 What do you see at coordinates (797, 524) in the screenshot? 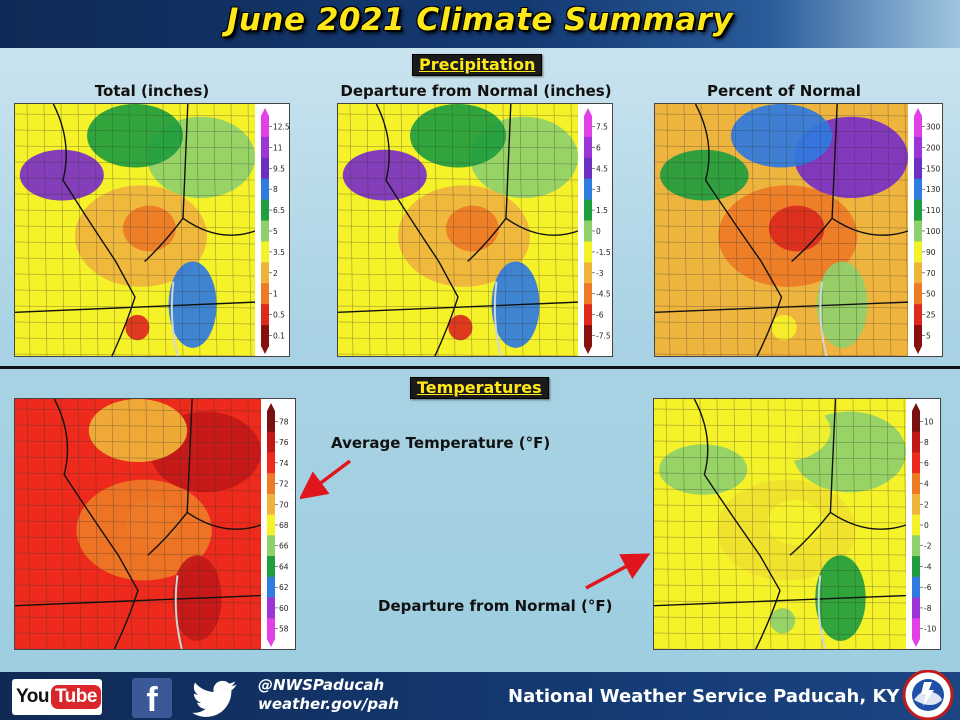
I see `temp-departure-map: 10 8 6 4 2 0 -2 -4 -6 -8 -10` at bounding box center [797, 524].